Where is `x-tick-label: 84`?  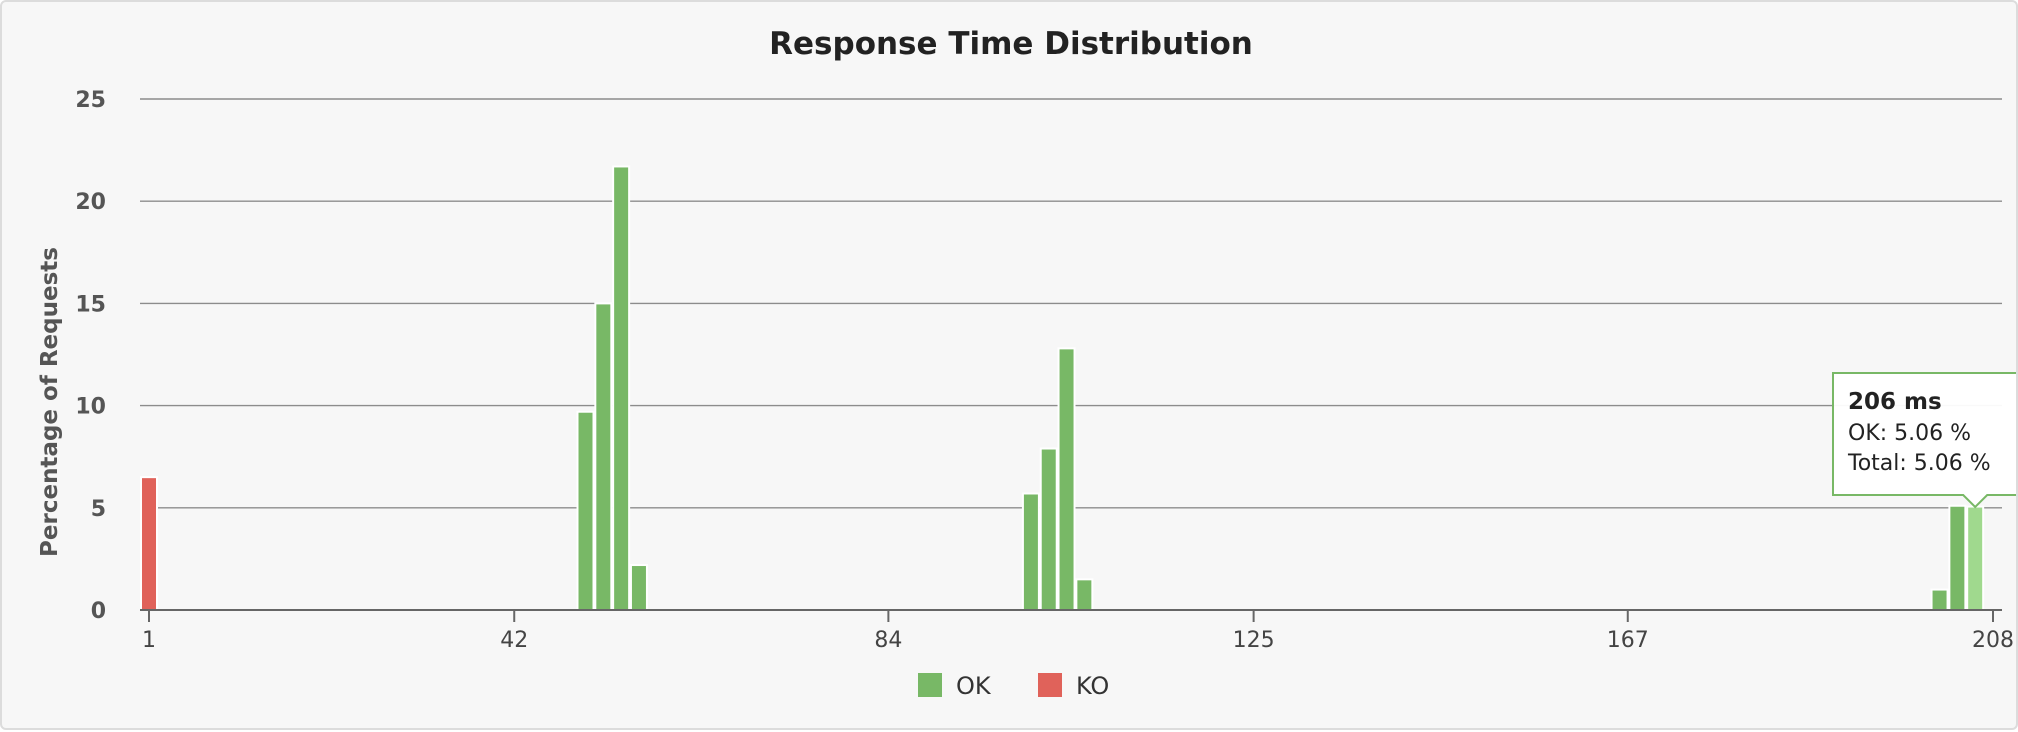 x-tick-label: 84 is located at coordinates (888, 640).